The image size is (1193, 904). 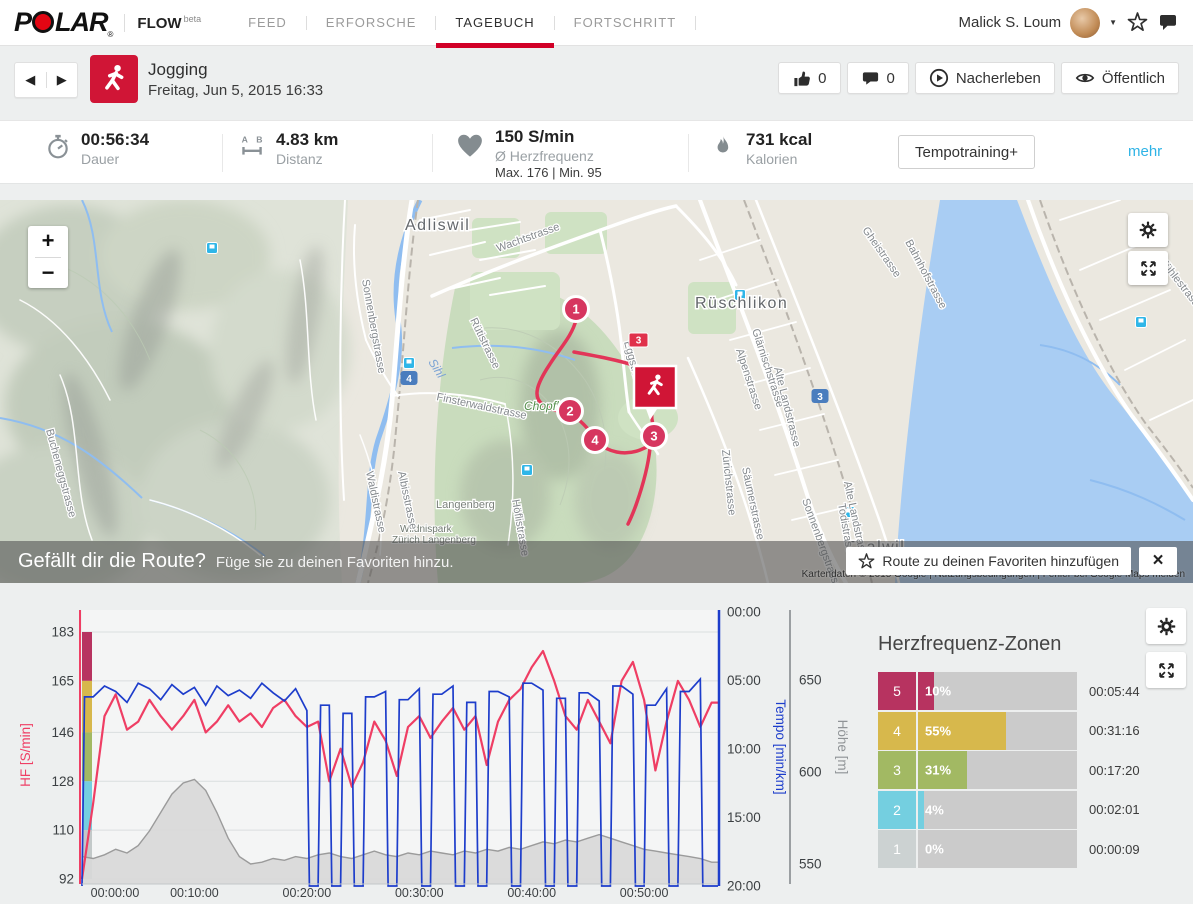 I want to click on polar-logo: P LAR®, so click(x=63, y=22).